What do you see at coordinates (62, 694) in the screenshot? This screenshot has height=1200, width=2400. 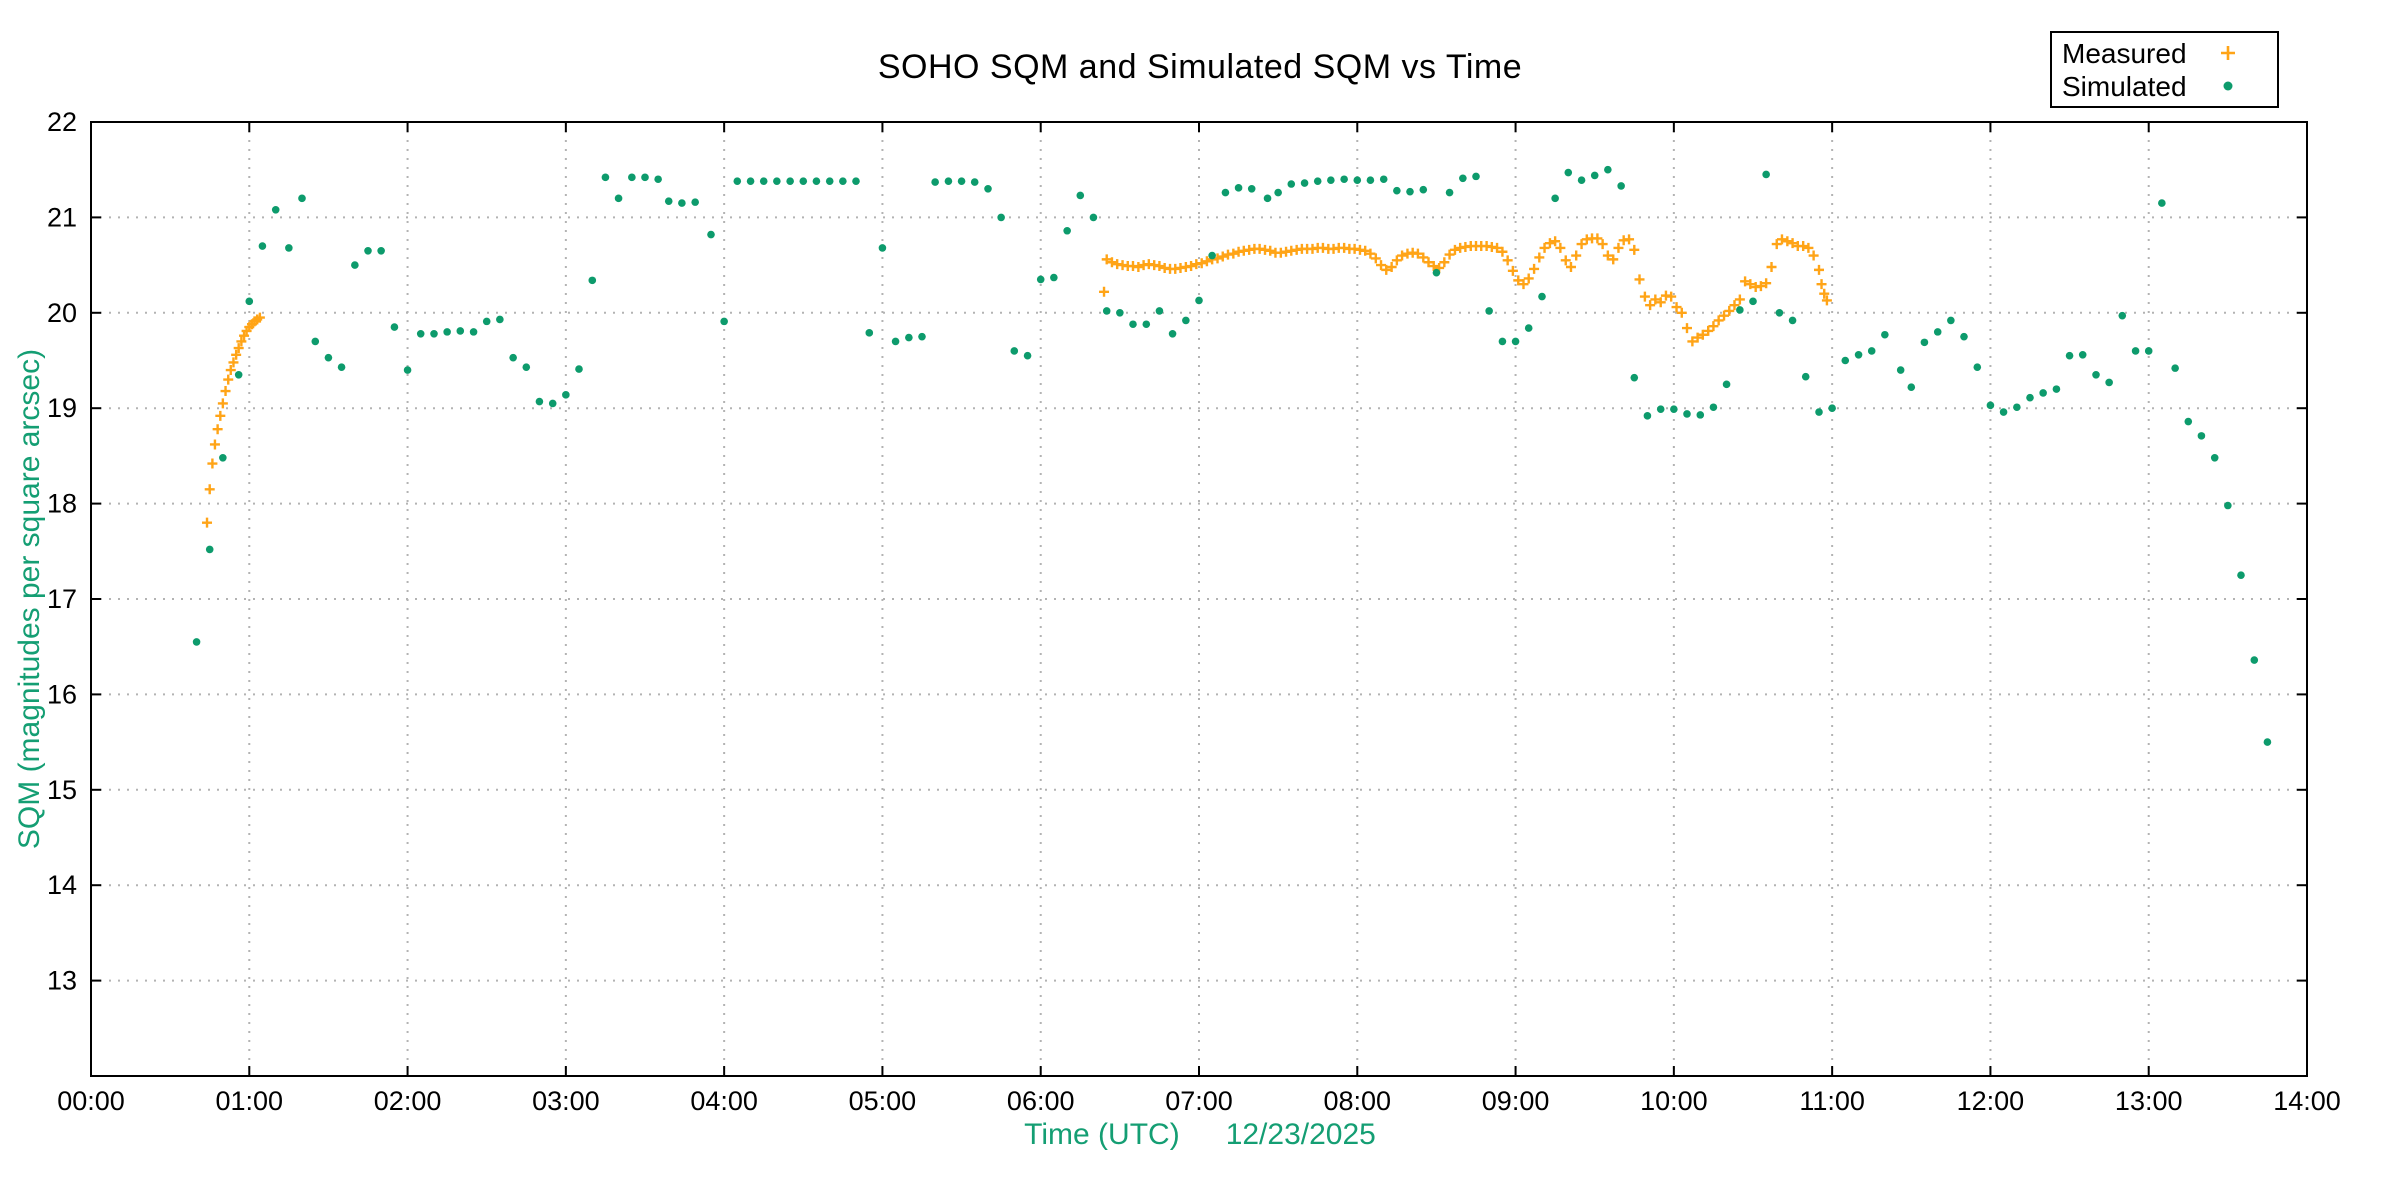 I see `y-tick-label: 16` at bounding box center [62, 694].